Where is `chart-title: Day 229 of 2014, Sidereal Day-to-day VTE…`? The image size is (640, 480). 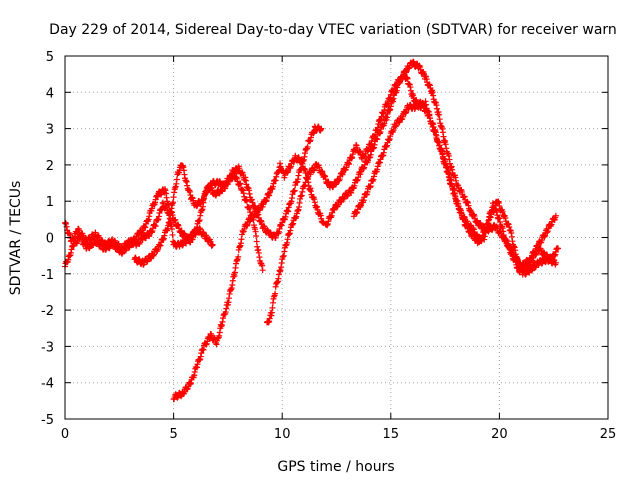
chart-title: Day 229 of 2014, Sidereal Day-to-day VTE… is located at coordinates (333, 30).